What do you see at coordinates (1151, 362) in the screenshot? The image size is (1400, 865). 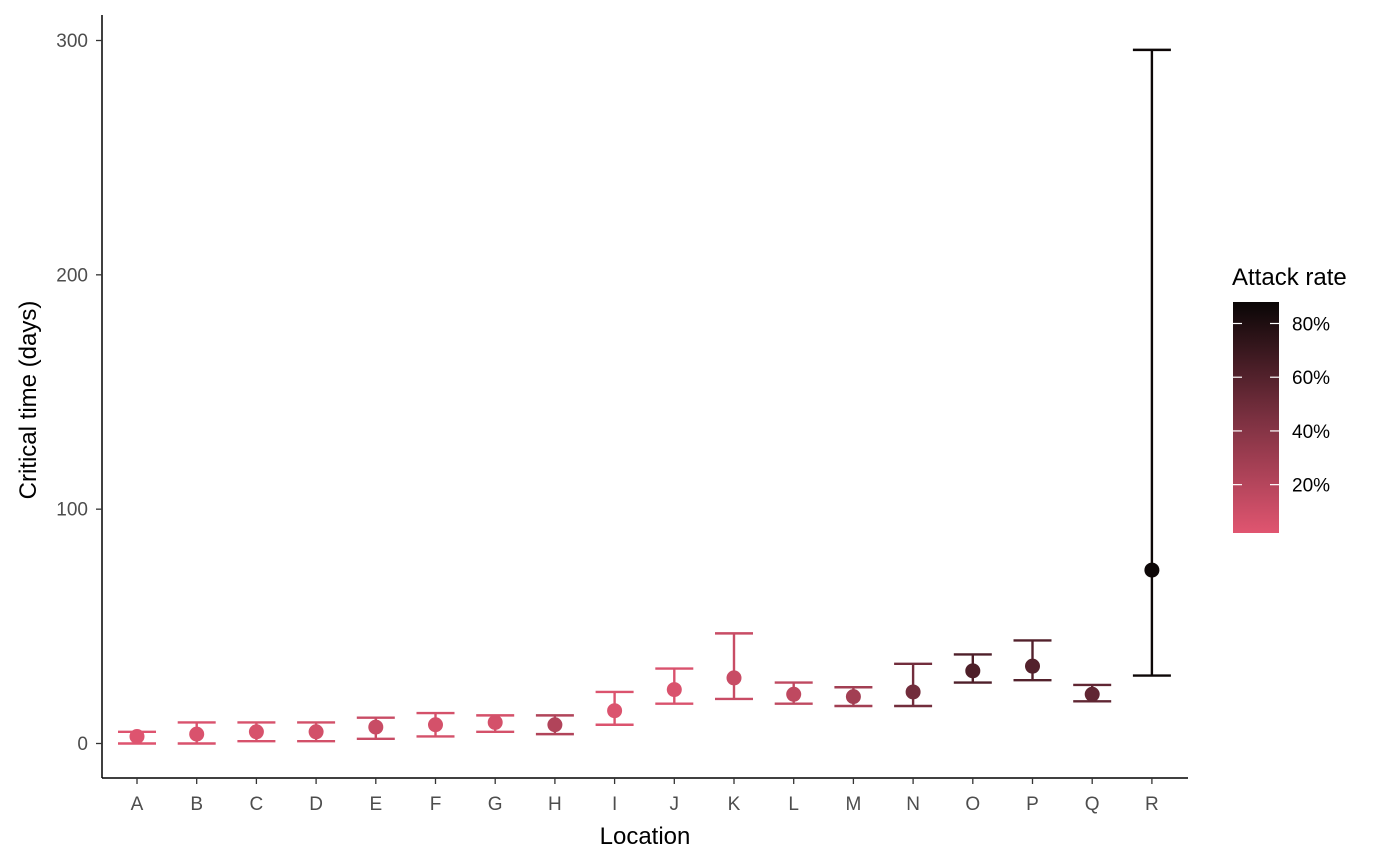 I see `error-bar-R` at bounding box center [1151, 362].